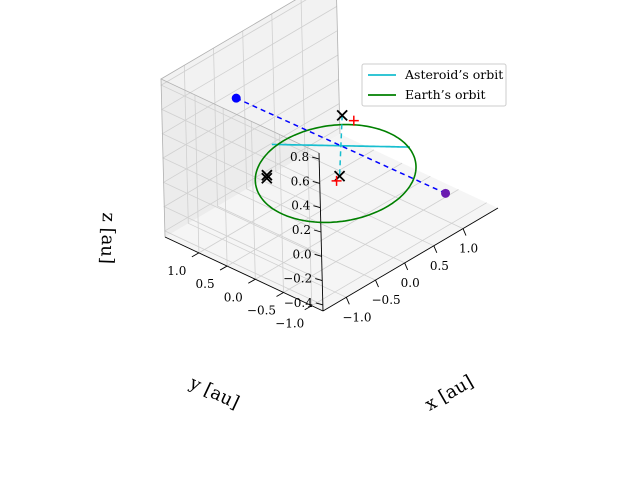  What do you see at coordinates (302, 254) in the screenshot?
I see `z-tick-label: 0.0` at bounding box center [302, 254].